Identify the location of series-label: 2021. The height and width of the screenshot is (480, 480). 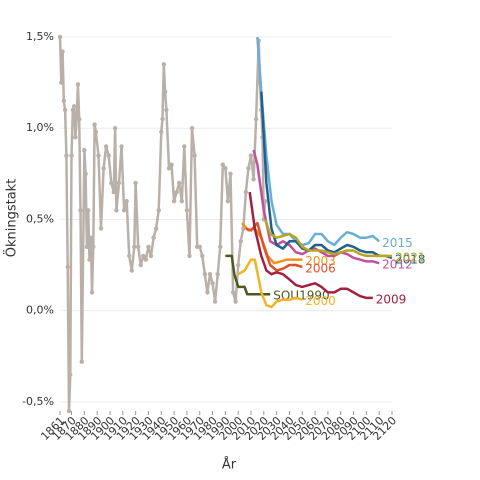
(410, 257).